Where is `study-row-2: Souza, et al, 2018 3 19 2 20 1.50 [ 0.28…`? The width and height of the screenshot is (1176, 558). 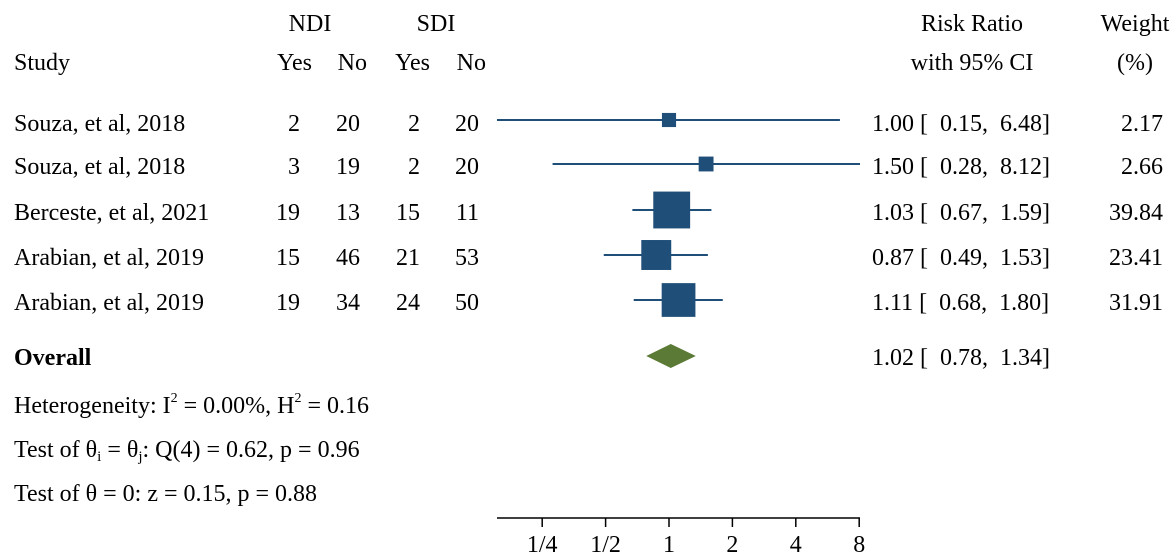 study-row-2: Souza, et al, 2018 3 19 2 20 1.50 [ 0.28… is located at coordinates (588, 167).